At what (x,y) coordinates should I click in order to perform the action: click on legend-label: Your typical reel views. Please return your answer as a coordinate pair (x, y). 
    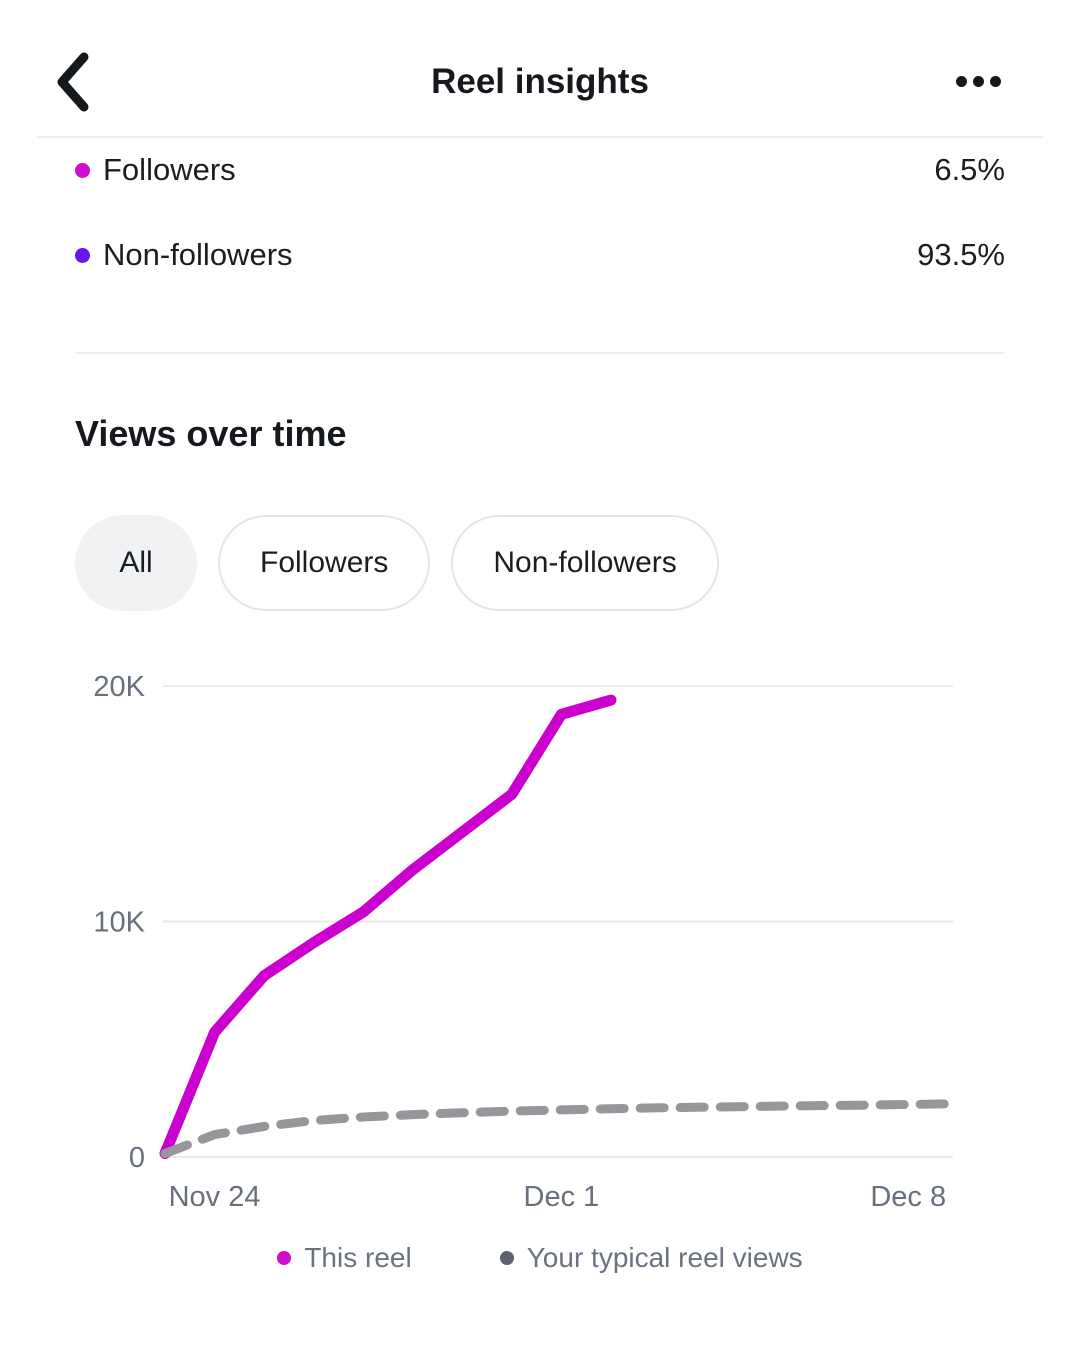
    Looking at the image, I should click on (664, 1257).